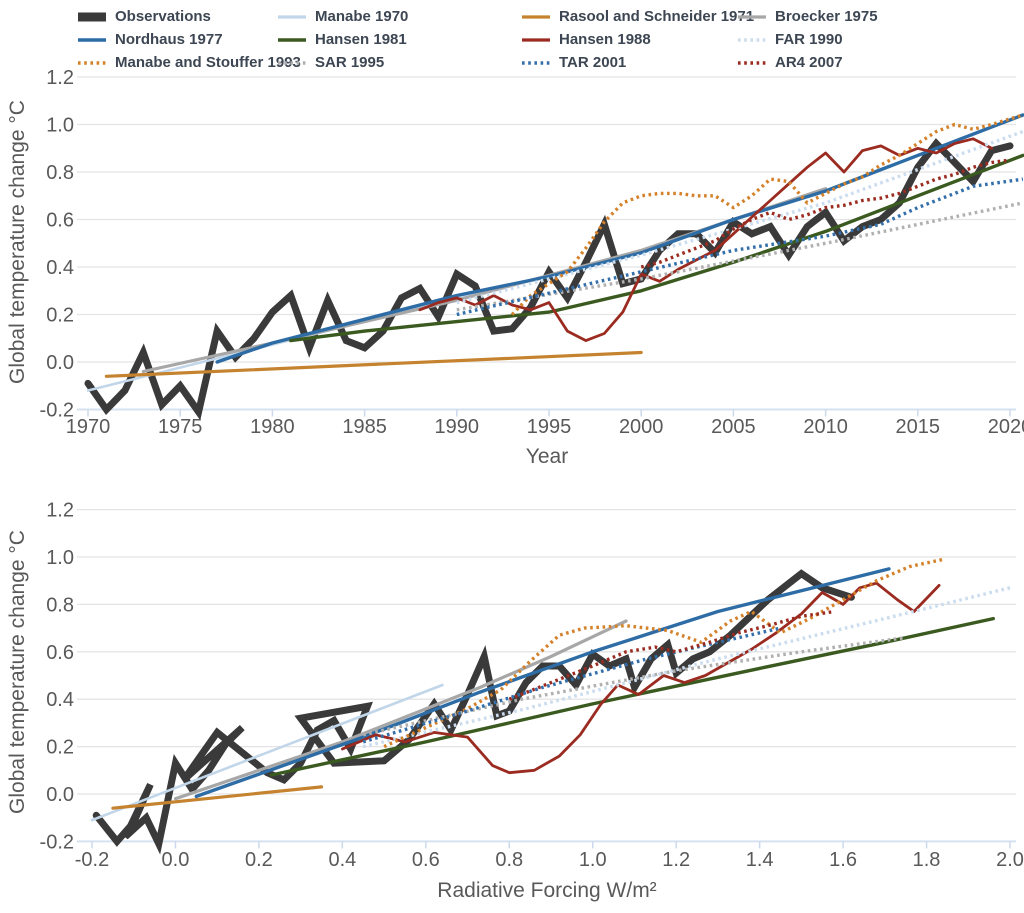 The image size is (1024, 913). Describe the element at coordinates (918, 427) in the screenshot. I see `x-tick-label: 2015` at that location.